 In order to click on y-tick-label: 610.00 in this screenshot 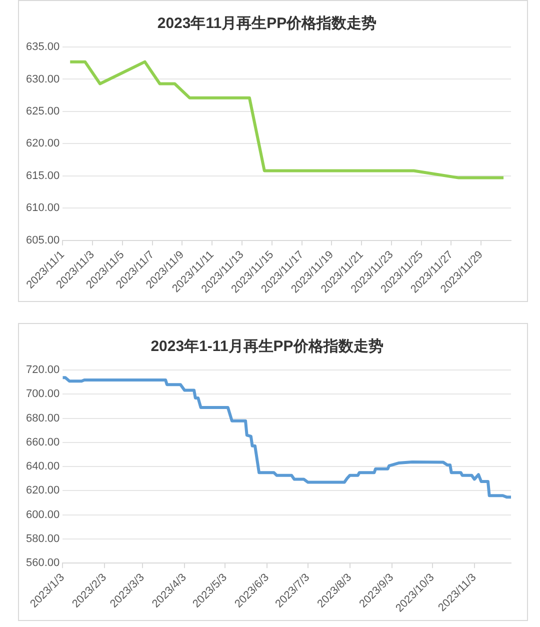, I will do `click(43, 208)`.